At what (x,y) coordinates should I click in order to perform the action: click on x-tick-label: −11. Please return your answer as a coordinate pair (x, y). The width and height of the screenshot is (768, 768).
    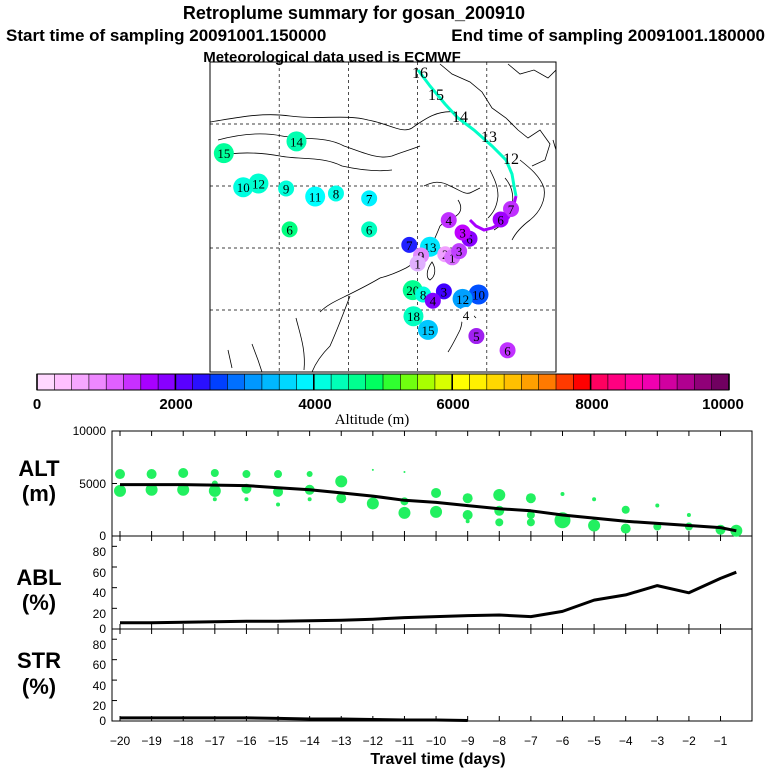
    Looking at the image, I should click on (405, 741).